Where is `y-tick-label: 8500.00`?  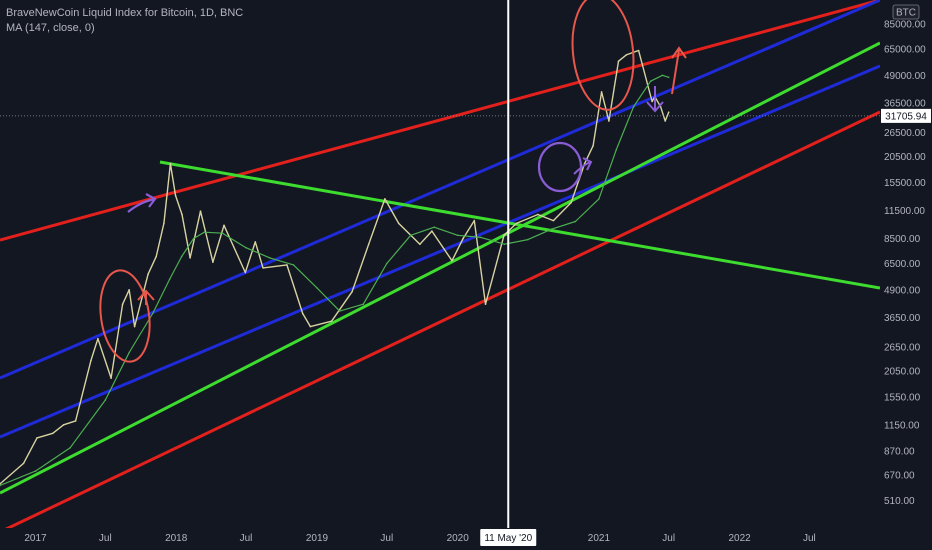
y-tick-label: 8500.00 is located at coordinates (902, 239).